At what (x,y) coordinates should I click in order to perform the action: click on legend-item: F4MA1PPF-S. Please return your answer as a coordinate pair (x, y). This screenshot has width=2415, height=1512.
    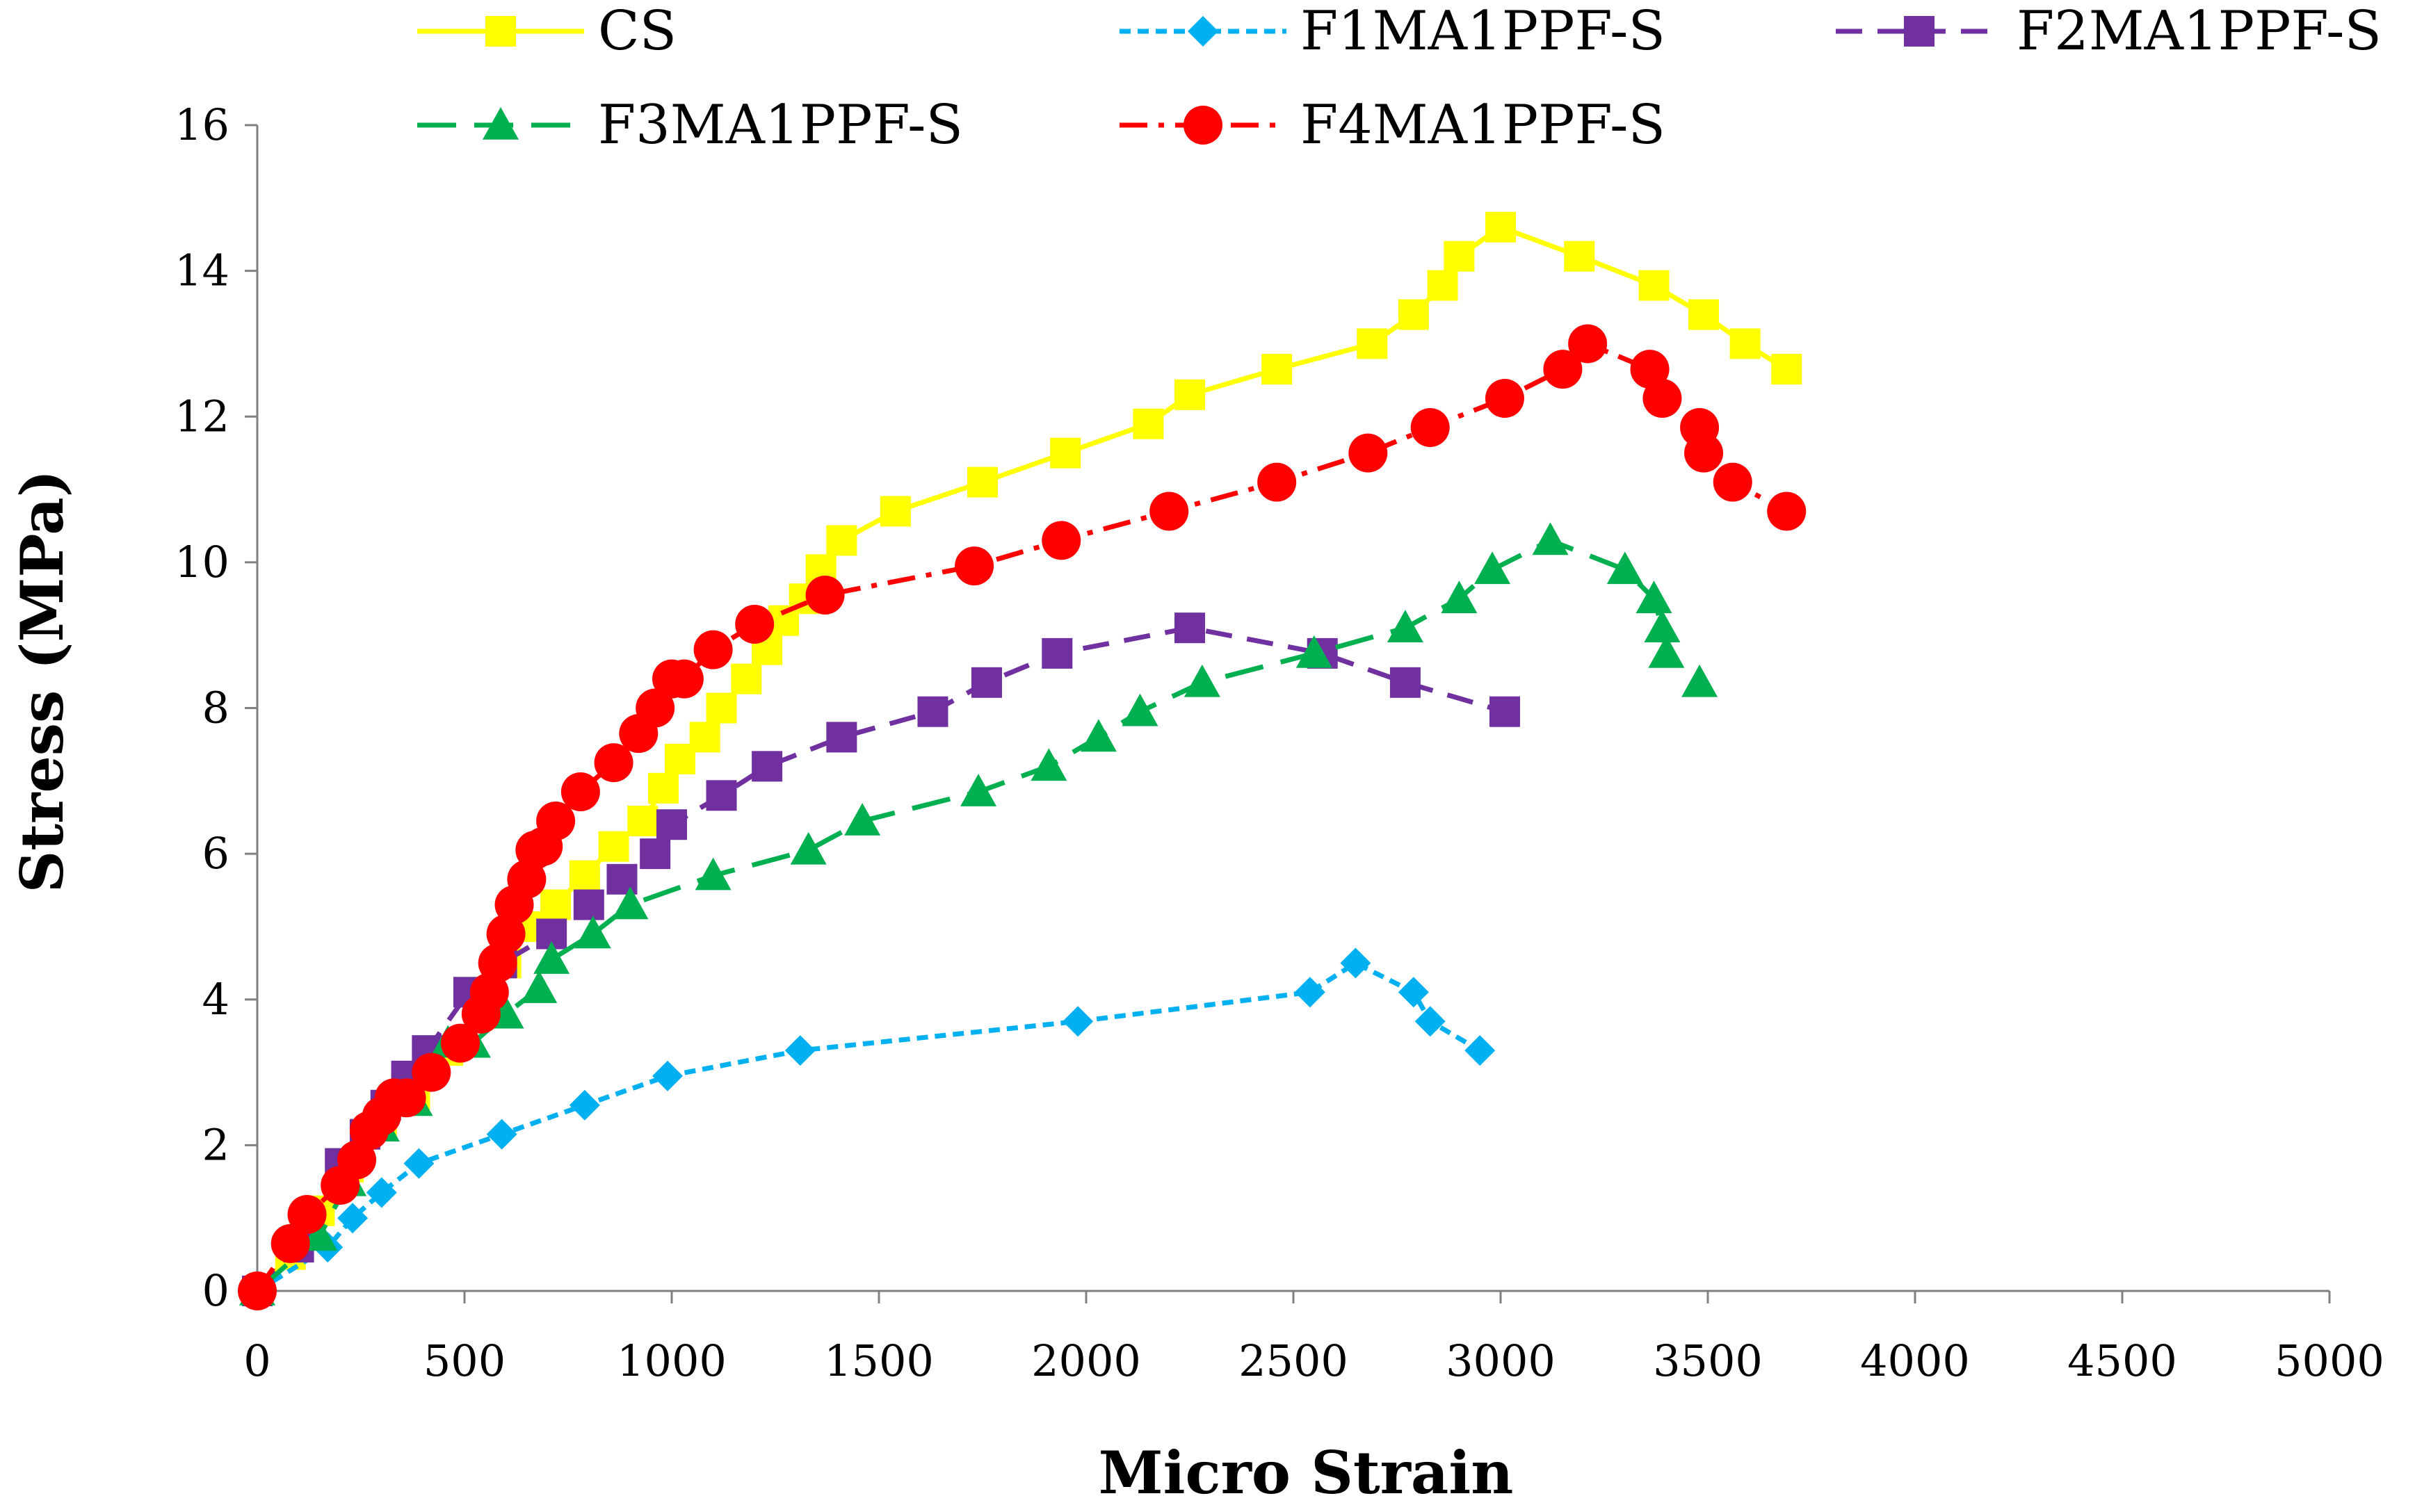
    Looking at the image, I should click on (1392, 125).